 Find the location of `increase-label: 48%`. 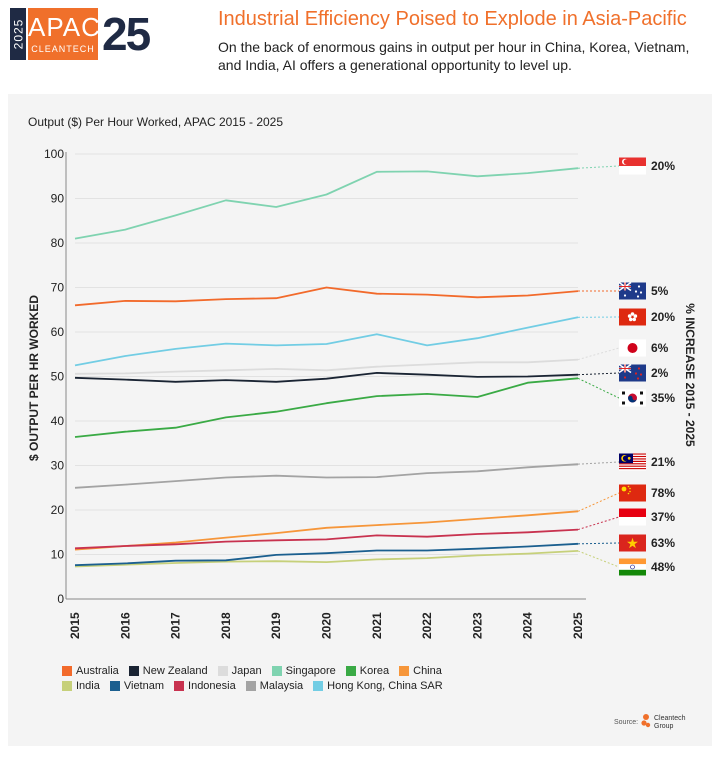

increase-label: 48% is located at coordinates (663, 567).